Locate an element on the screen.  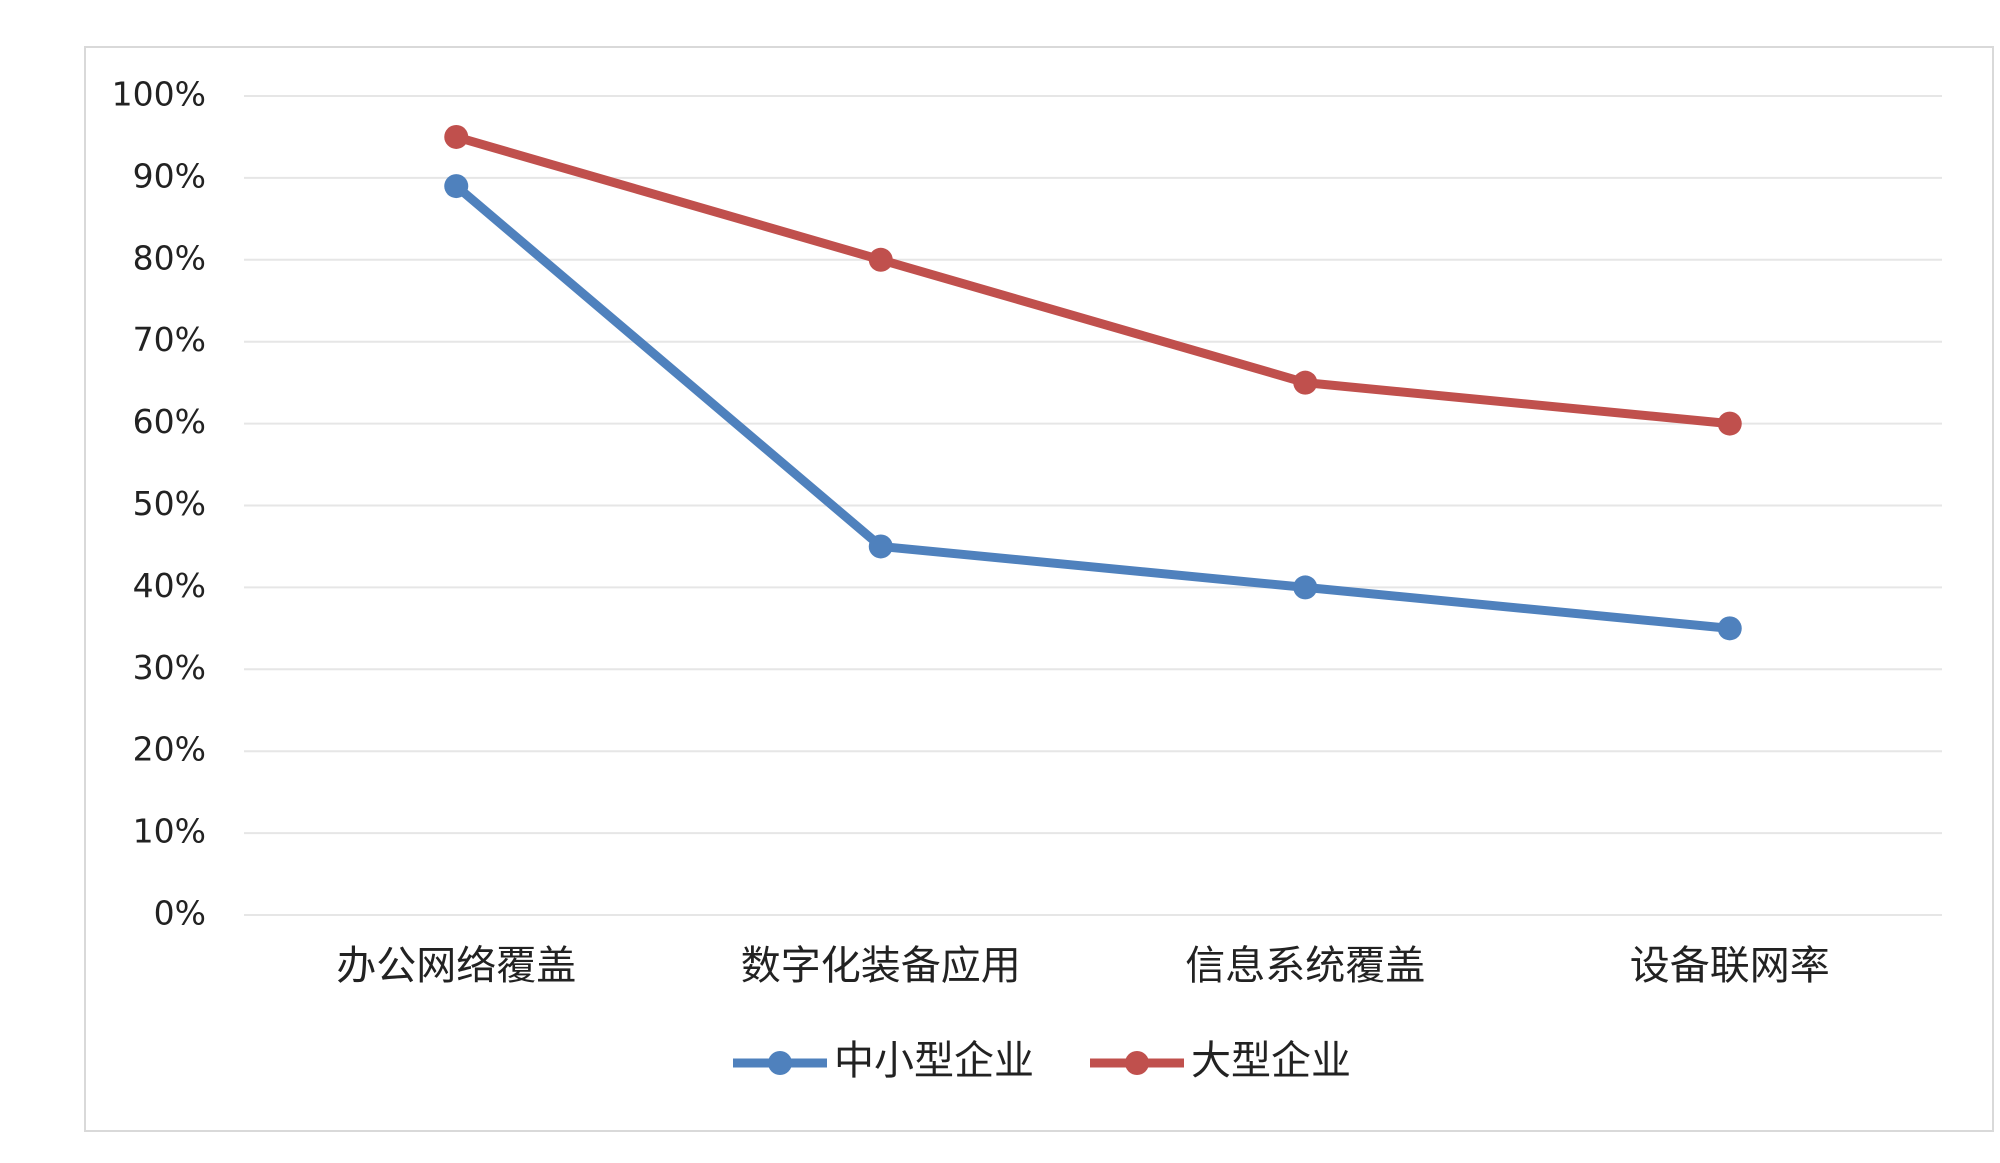
x-tick-label: 设备联网率 is located at coordinates (1730, 966).